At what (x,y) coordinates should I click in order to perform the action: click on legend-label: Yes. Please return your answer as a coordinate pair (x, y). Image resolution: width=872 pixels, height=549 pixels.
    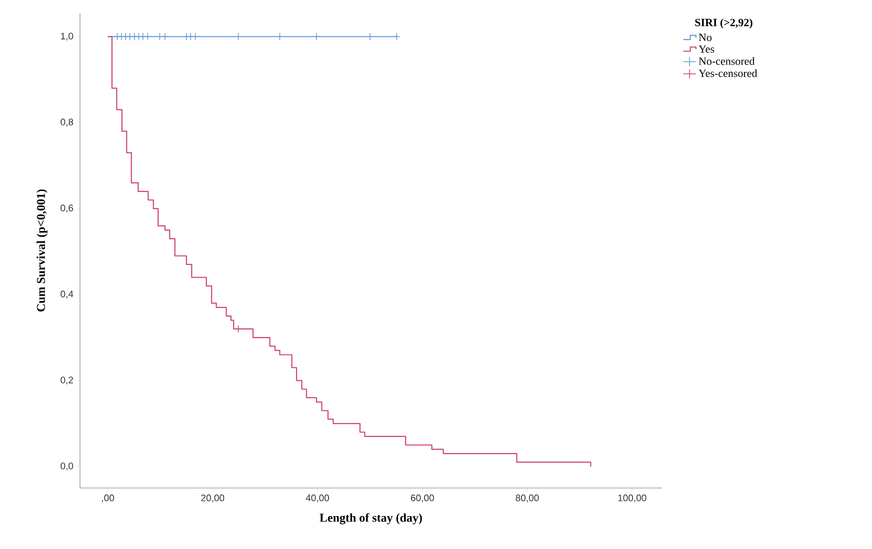
    Looking at the image, I should click on (706, 49).